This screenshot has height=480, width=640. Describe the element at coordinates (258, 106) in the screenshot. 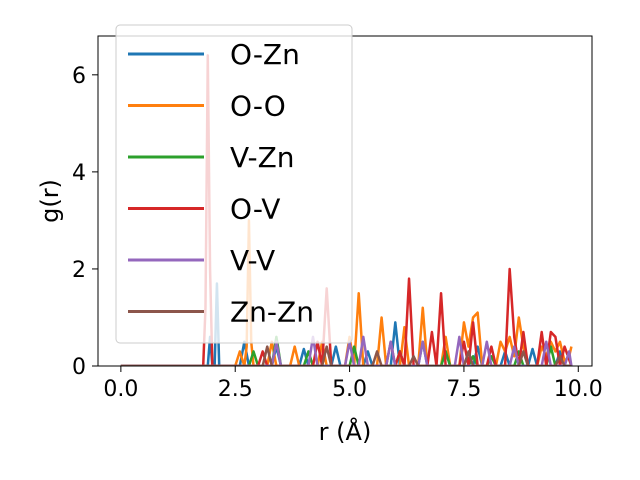

I see `legend-label-o-o: O-O` at that location.